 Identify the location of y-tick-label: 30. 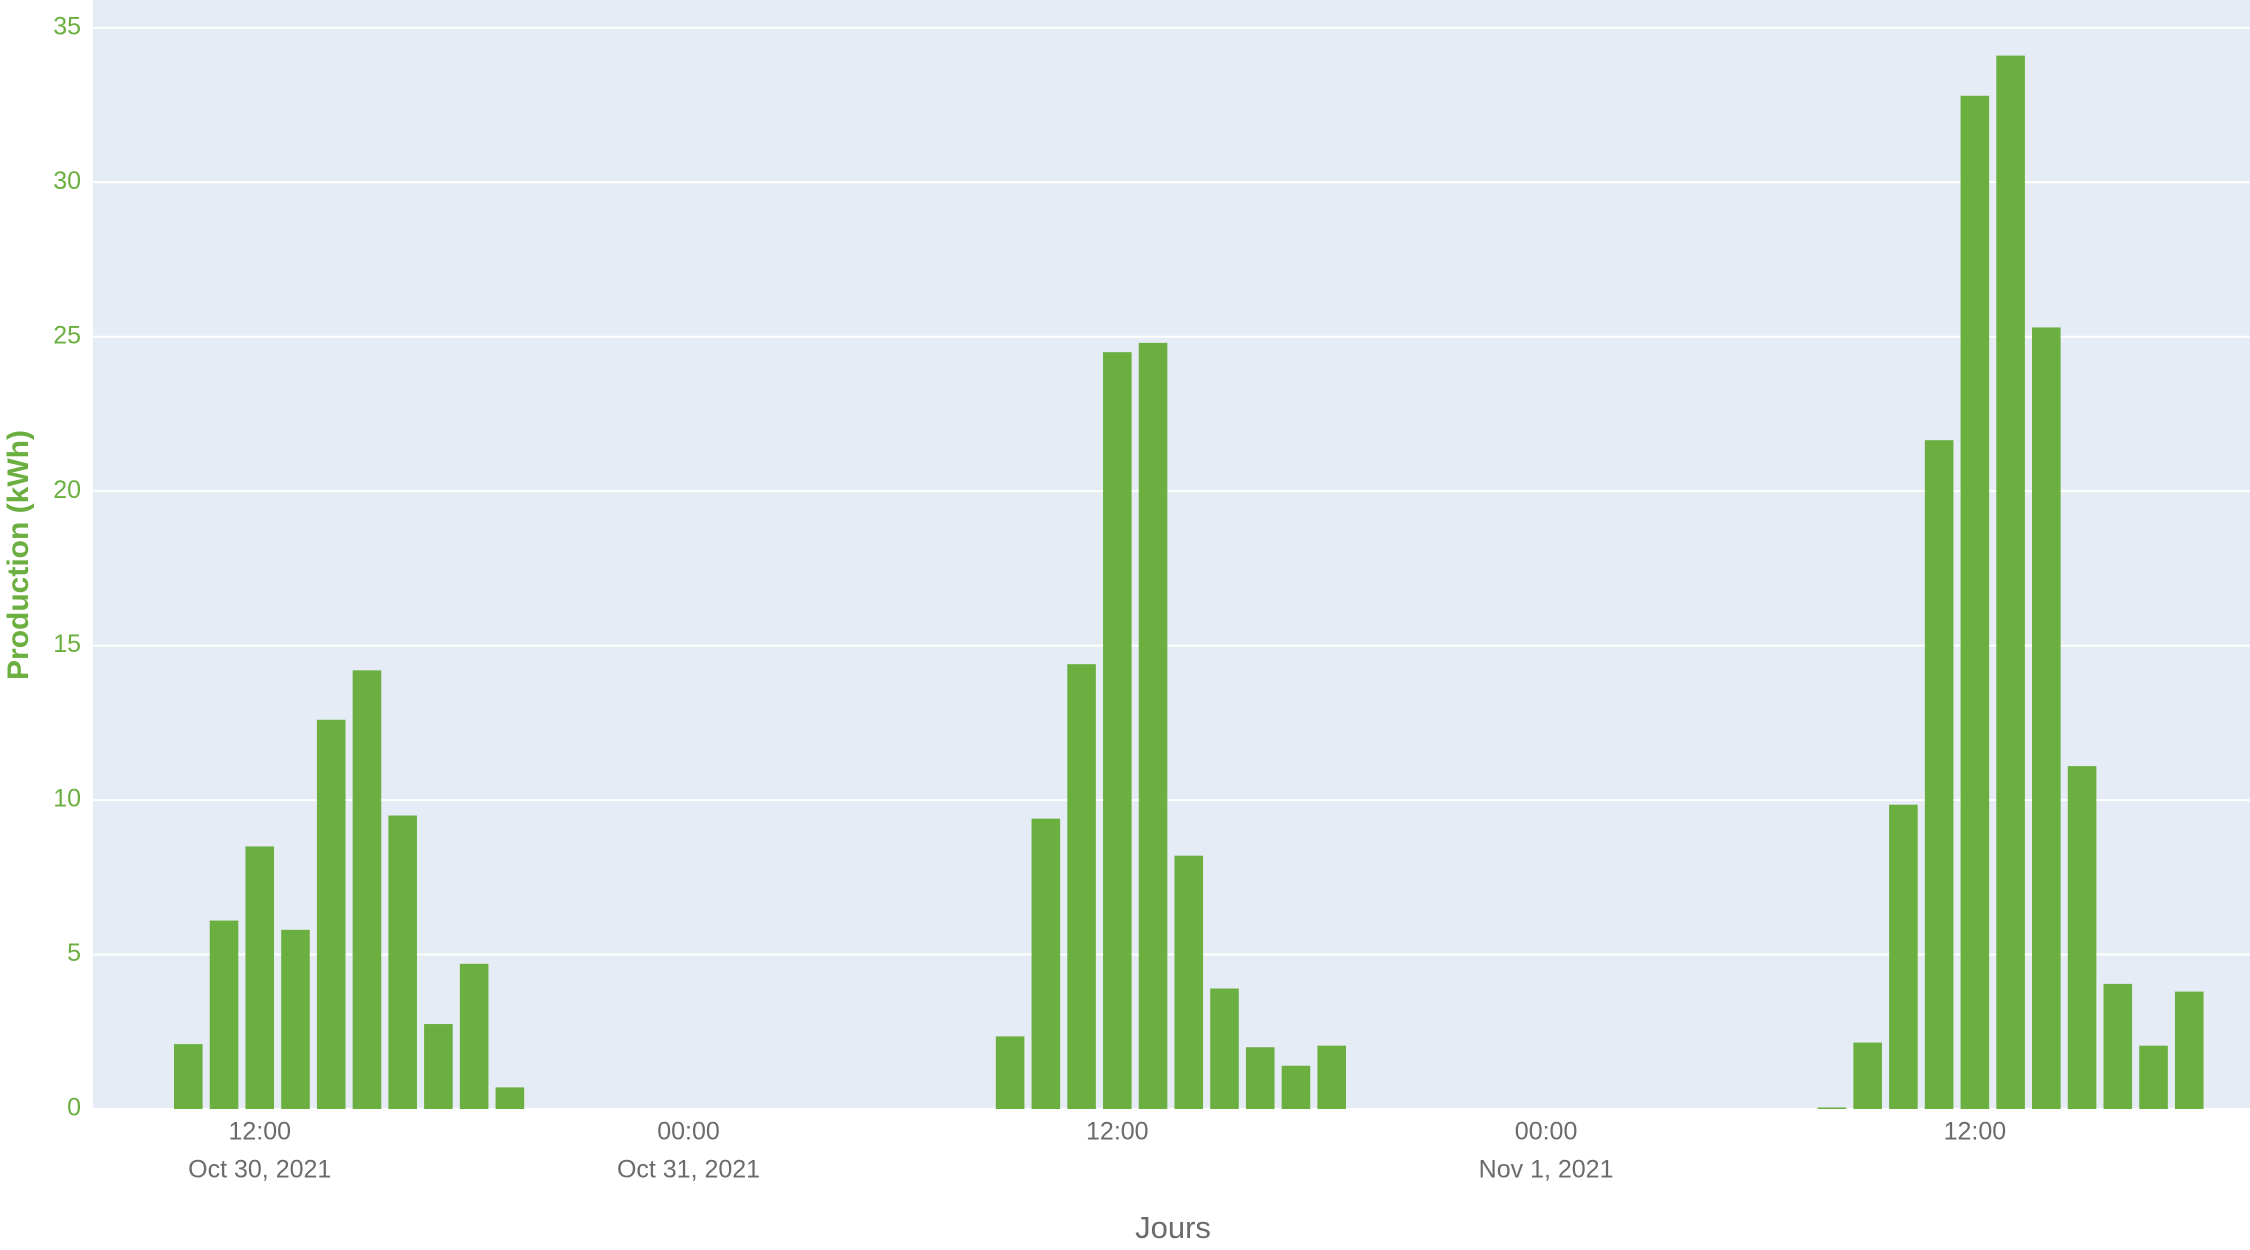
(67, 181).